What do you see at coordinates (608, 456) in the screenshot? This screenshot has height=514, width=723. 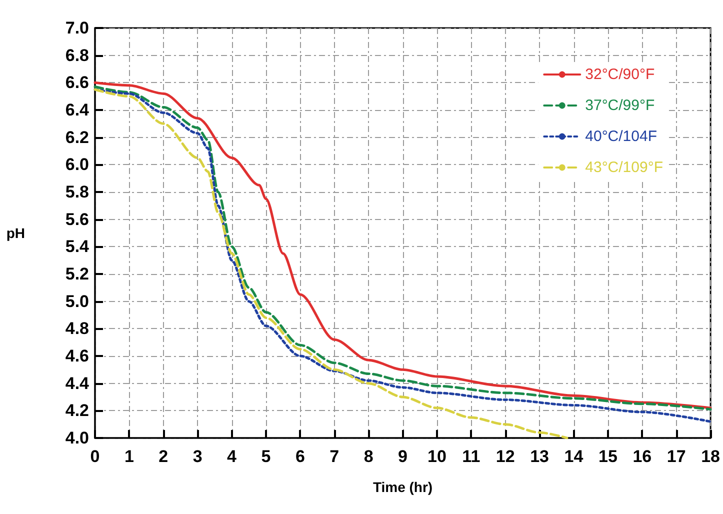 I see `x-tick-label: 15` at bounding box center [608, 456].